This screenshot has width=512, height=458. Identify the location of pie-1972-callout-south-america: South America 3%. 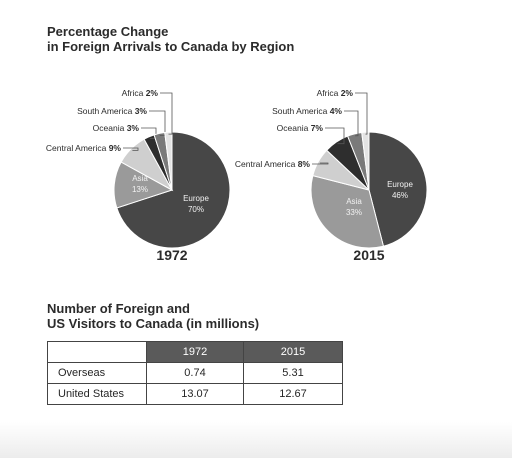
(112, 111).